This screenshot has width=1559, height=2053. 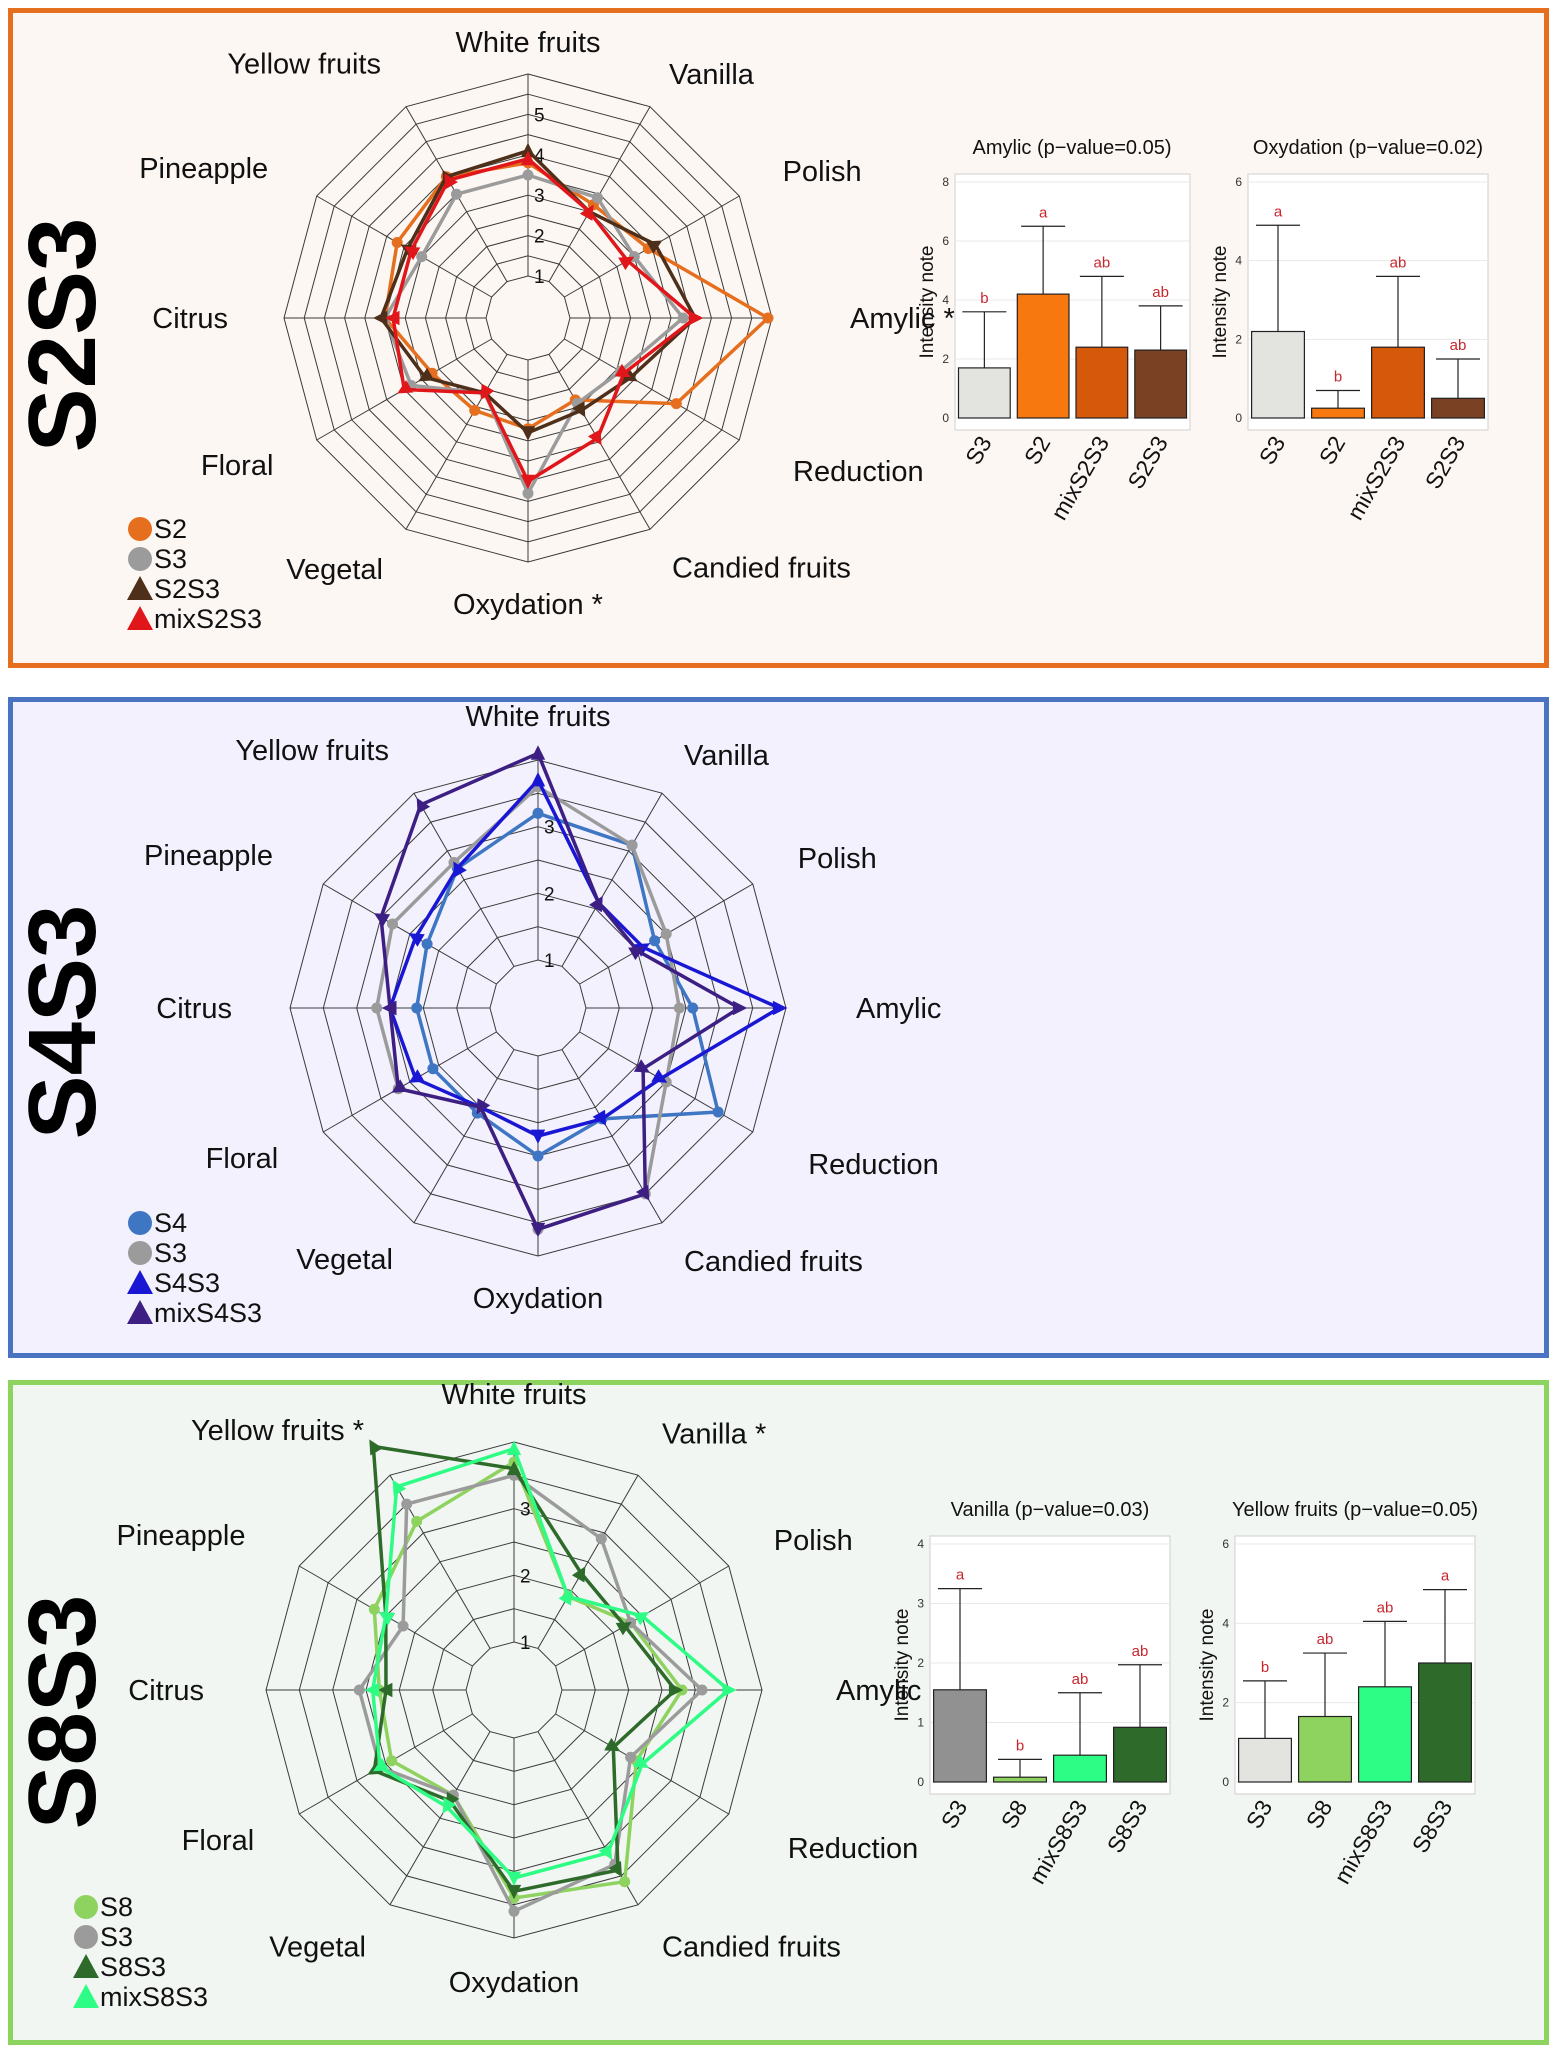 I want to click on bar-significance-letter: b, so click(x=1020, y=1745).